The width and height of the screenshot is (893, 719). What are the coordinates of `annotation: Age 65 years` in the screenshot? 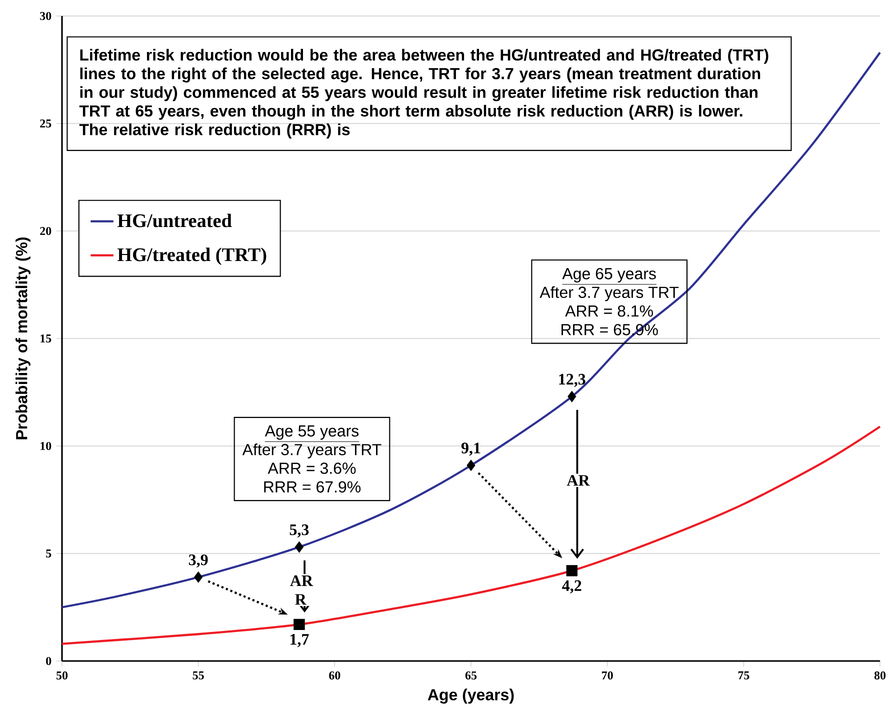 It's located at (609, 275).